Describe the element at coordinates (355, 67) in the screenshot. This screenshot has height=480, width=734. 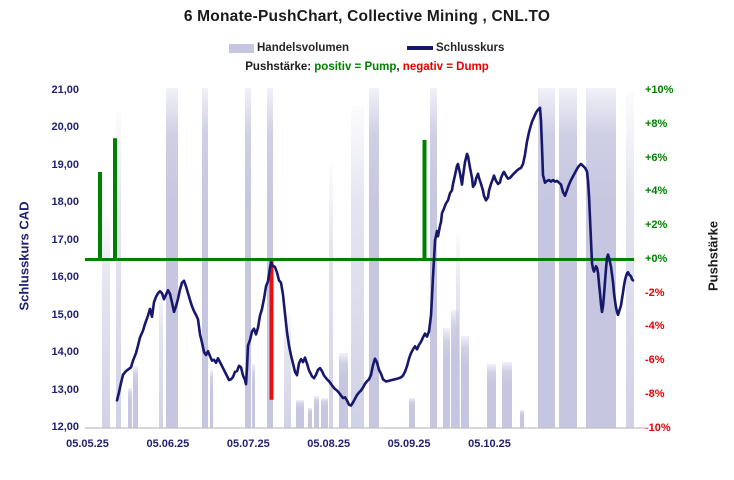
I see `pump-legend-label: positiv = Pump` at that location.